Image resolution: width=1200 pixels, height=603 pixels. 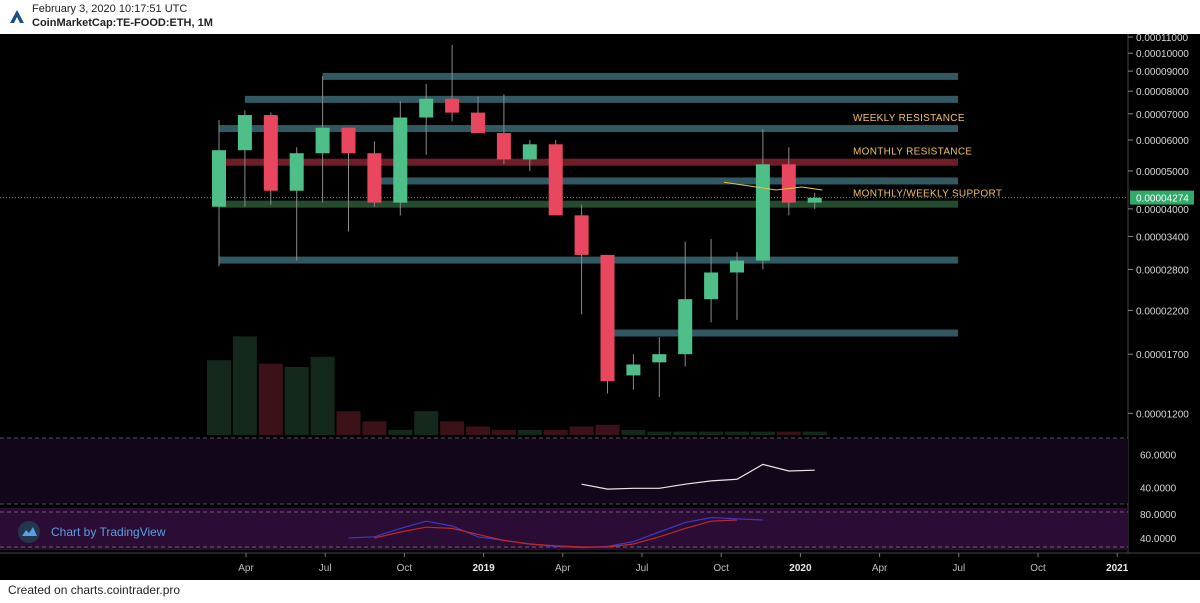 I want to click on last-price-tag, so click(x=1162, y=197).